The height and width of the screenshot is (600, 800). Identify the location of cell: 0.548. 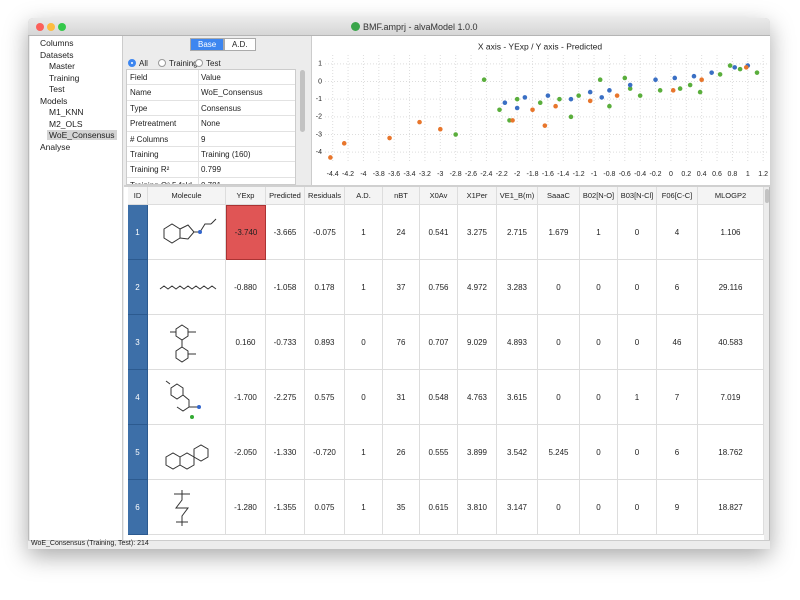
(439, 397).